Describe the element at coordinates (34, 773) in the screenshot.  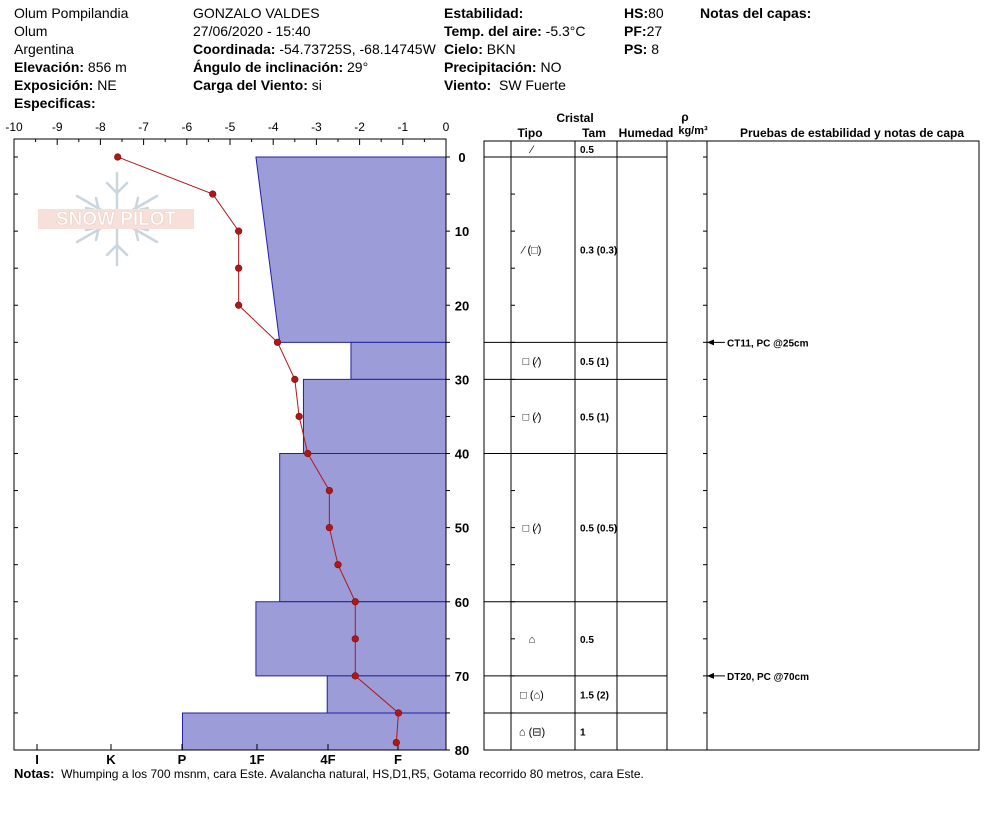
I see `notes-label: Notas:` at that location.